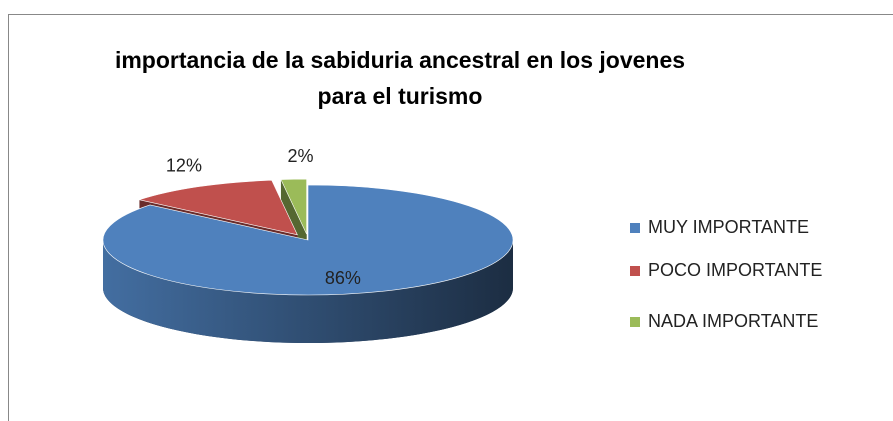 Image resolution: width=893 pixels, height=421 pixels. What do you see at coordinates (308, 291) in the screenshot?
I see `slice-wall` at bounding box center [308, 291].